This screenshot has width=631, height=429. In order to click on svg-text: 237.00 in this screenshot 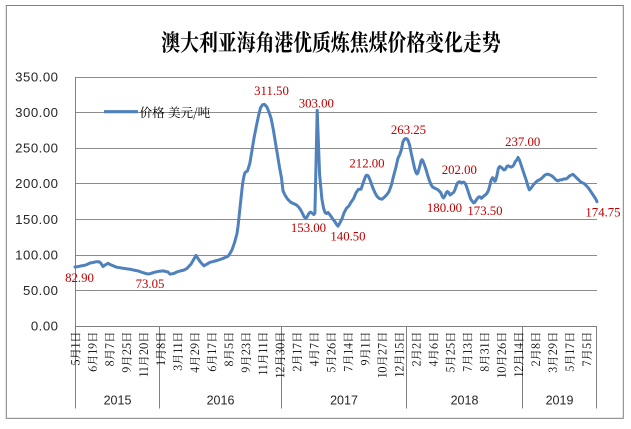, I will do `click(522, 142)`.